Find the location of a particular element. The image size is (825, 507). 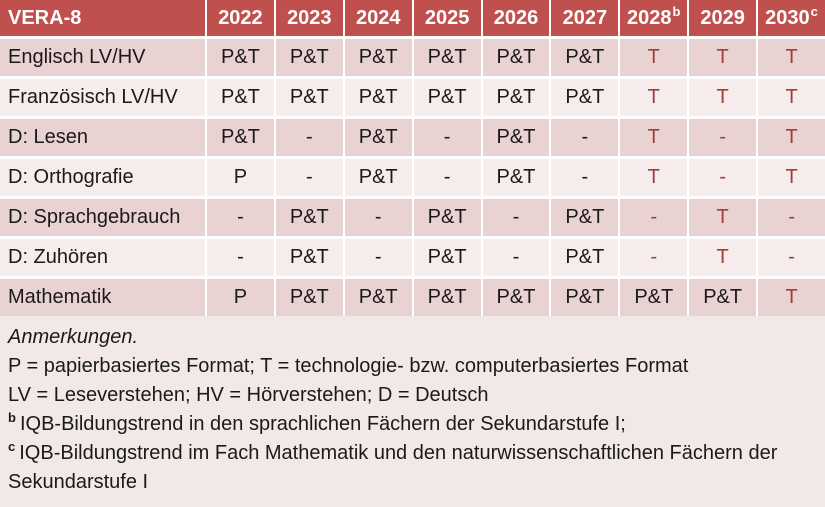

year-header-cell: 2024 is located at coordinates (378, 18).